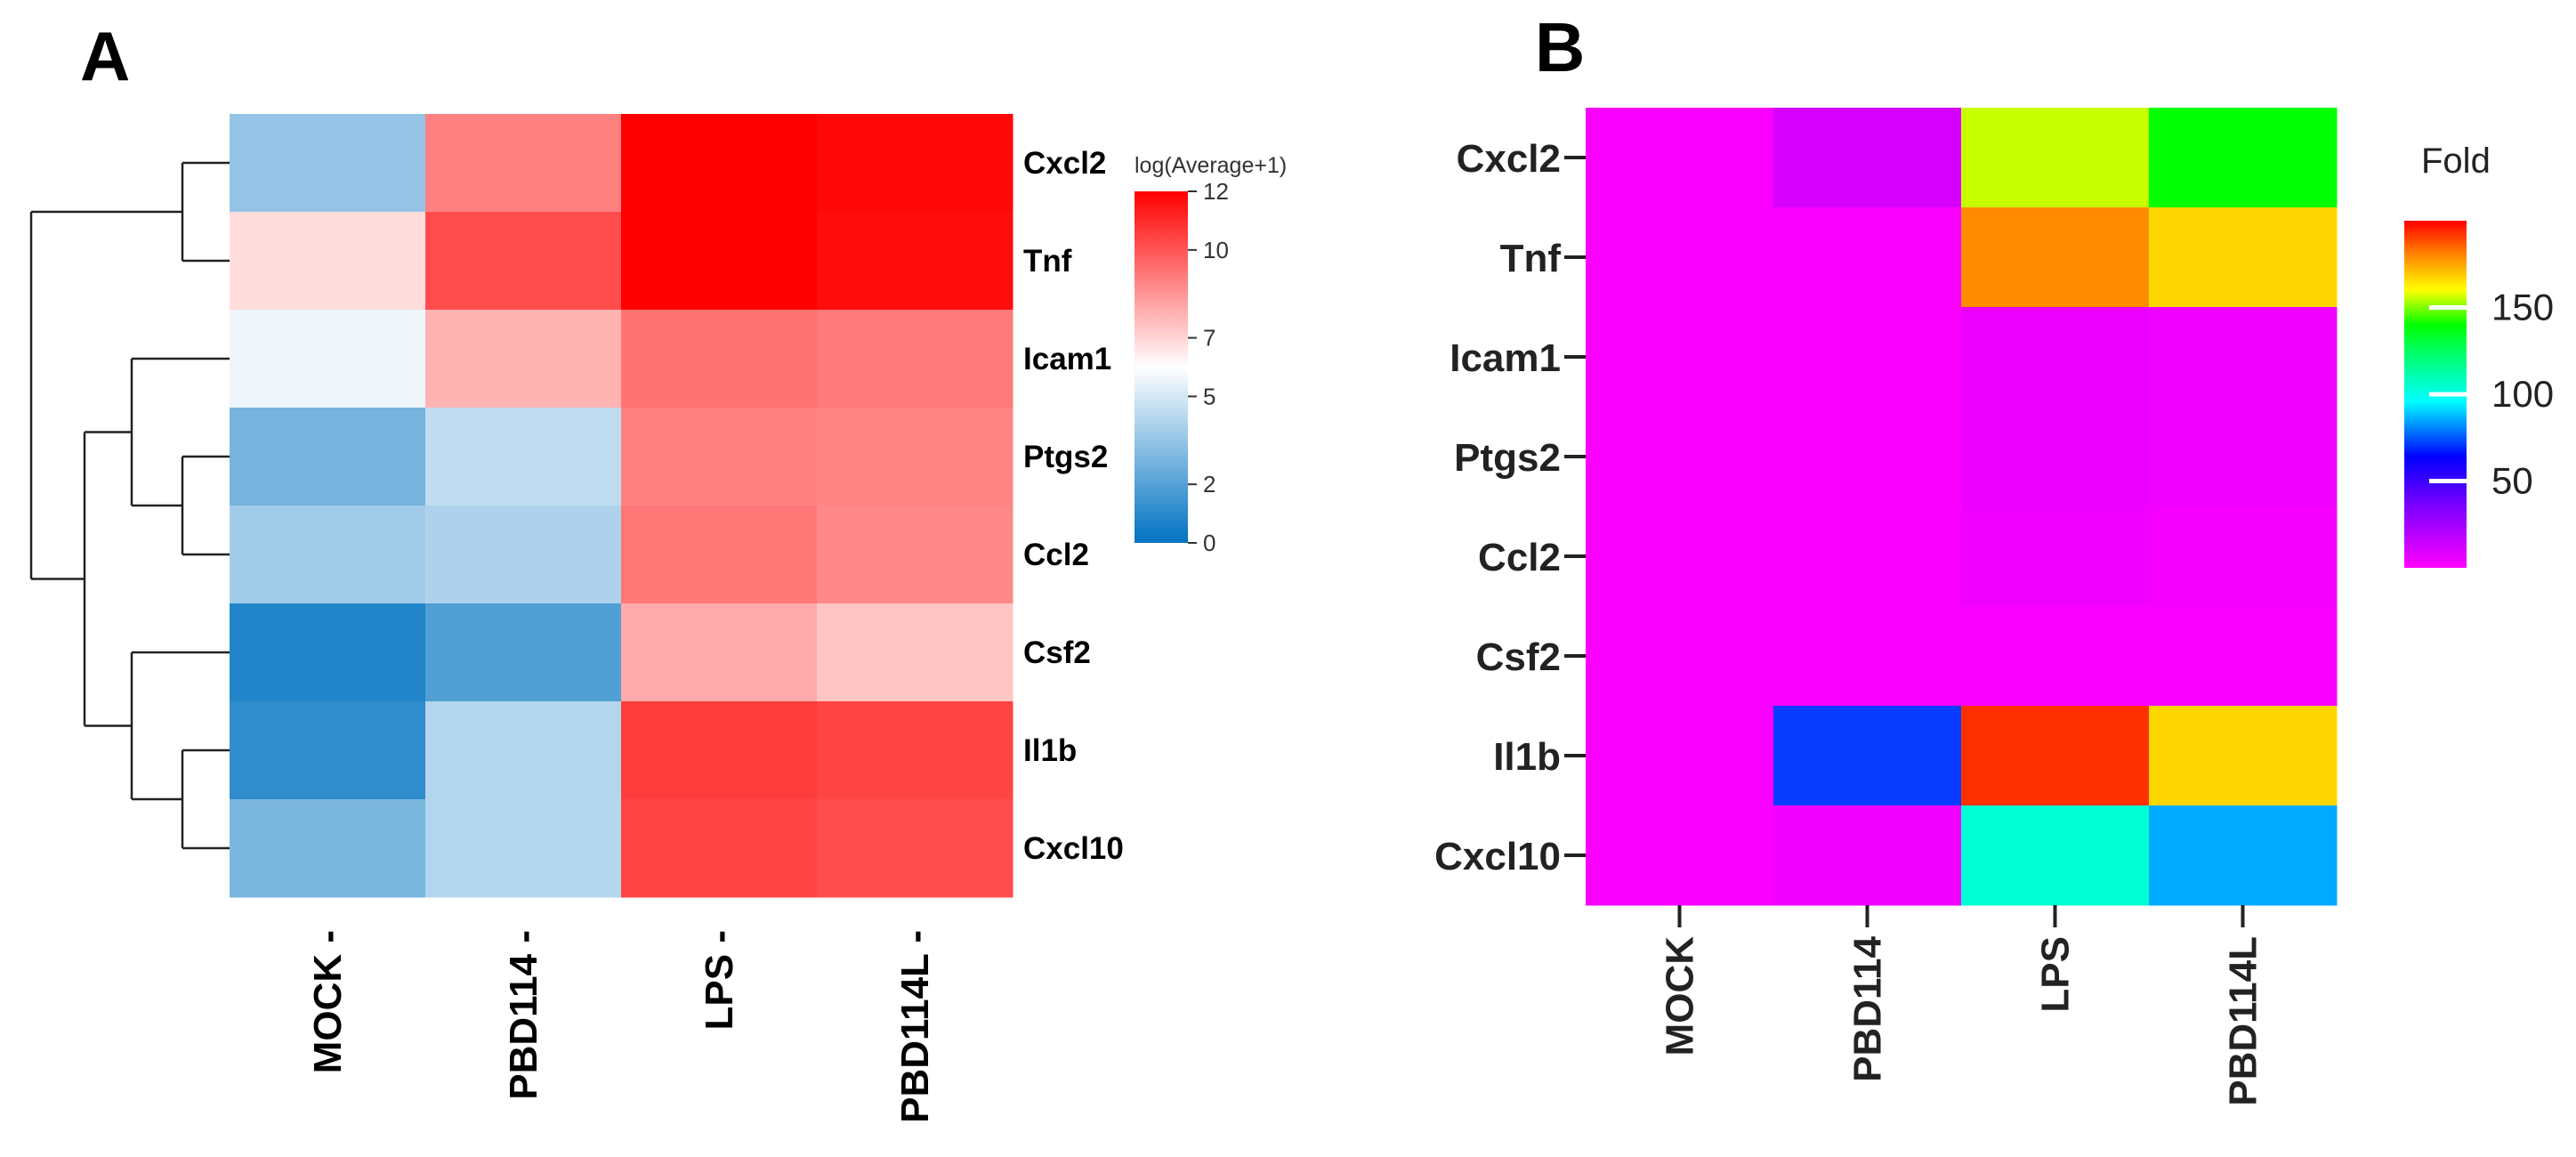 Image resolution: width=2576 pixels, height=1157 pixels. Describe the element at coordinates (2243, 656) in the screenshot. I see `heatmap-b-cell-csf2-pbd114l` at that location.